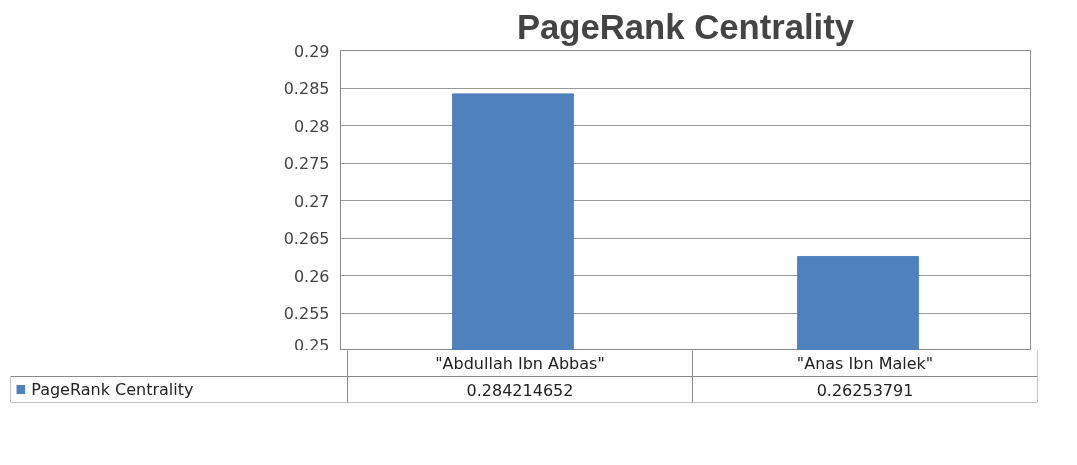 This screenshot has width=1077, height=465. What do you see at coordinates (865, 390) in the screenshot?
I see `data-label: 0.26253791` at bounding box center [865, 390].